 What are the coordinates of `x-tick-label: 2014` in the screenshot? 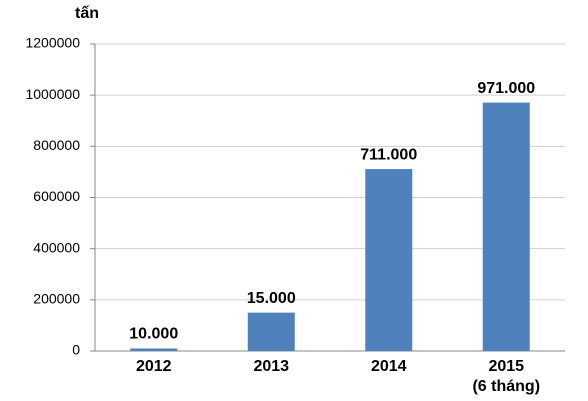 It's located at (388, 366).